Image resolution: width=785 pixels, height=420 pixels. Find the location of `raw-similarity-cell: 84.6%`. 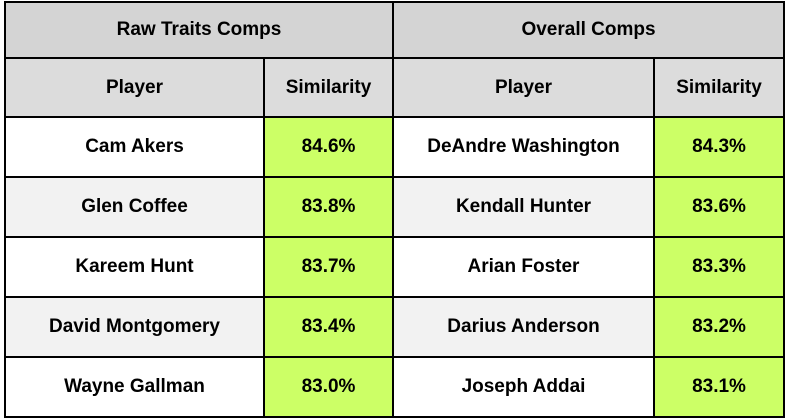

raw-similarity-cell: 84.6% is located at coordinates (328, 147).